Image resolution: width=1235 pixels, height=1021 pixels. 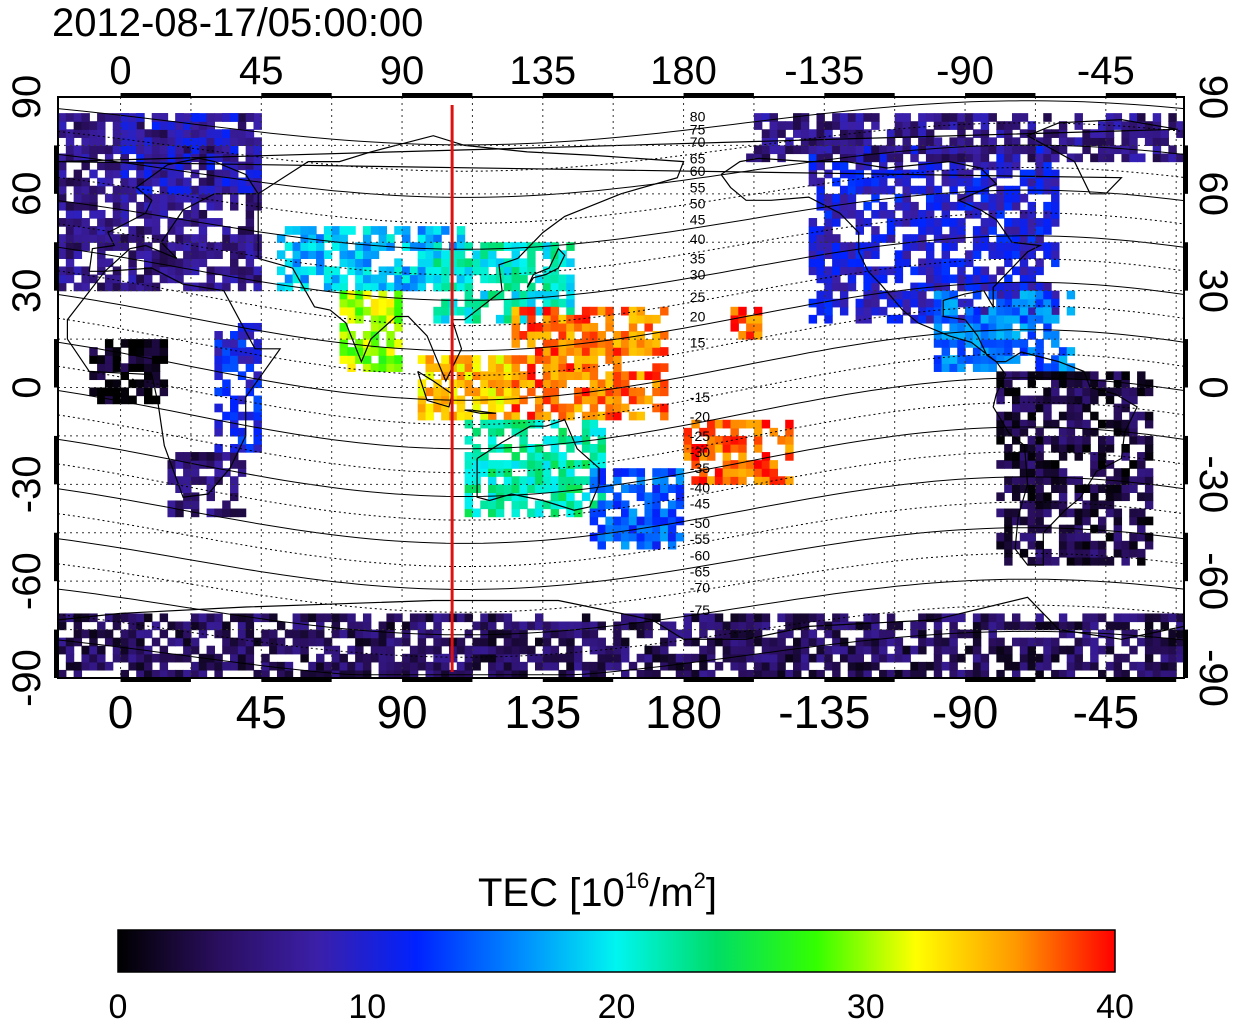 What do you see at coordinates (742, 311) in the screenshot?
I see `tec-cell-hawaii` at bounding box center [742, 311].